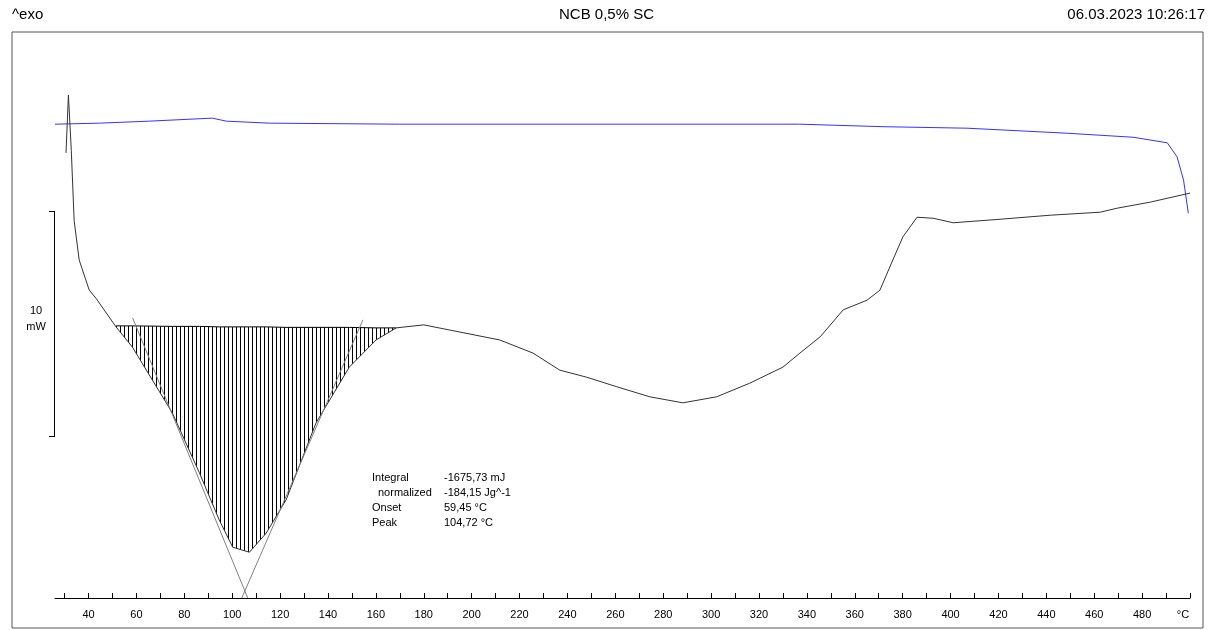 This screenshot has width=1213, height=630. What do you see at coordinates (711, 613) in the screenshot?
I see `x-tick-label: 300` at bounding box center [711, 613].